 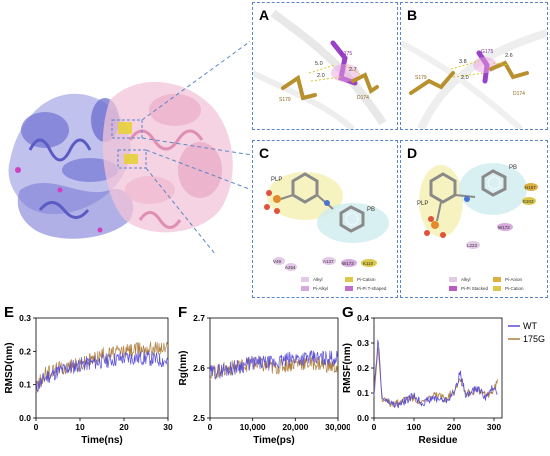 What do you see at coordinates (487, 52) in the screenshot?
I see `panel-b-residue-1: G175` at bounding box center [487, 52].